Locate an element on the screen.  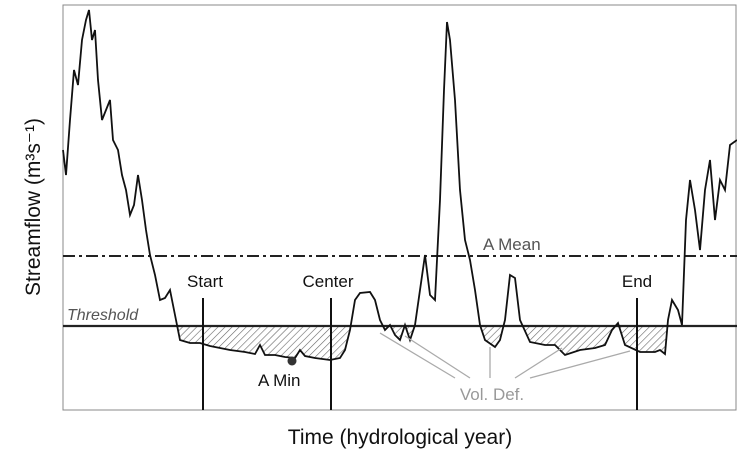
x-axis-label: Time (hydrological year) is located at coordinates (400, 437).